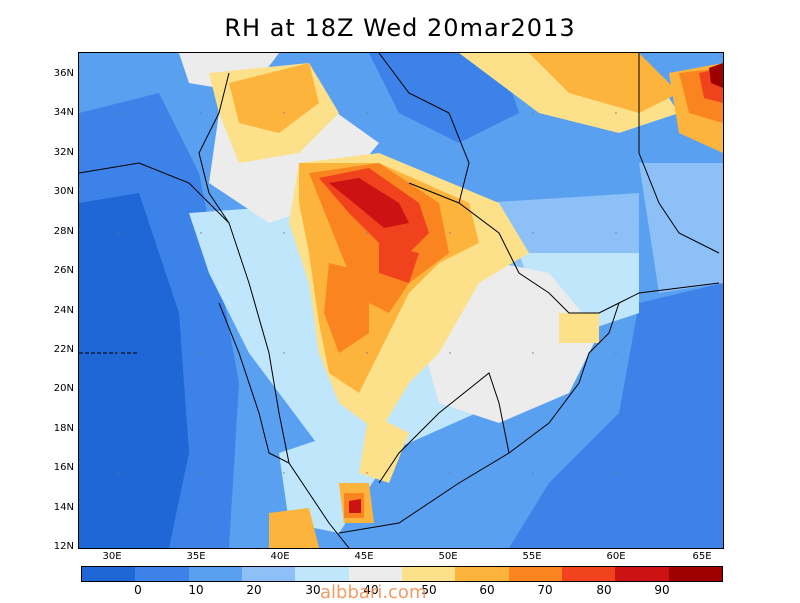 This screenshot has width=800, height=603. Describe the element at coordinates (196, 590) in the screenshot. I see `colorbar-label: 10` at that location.